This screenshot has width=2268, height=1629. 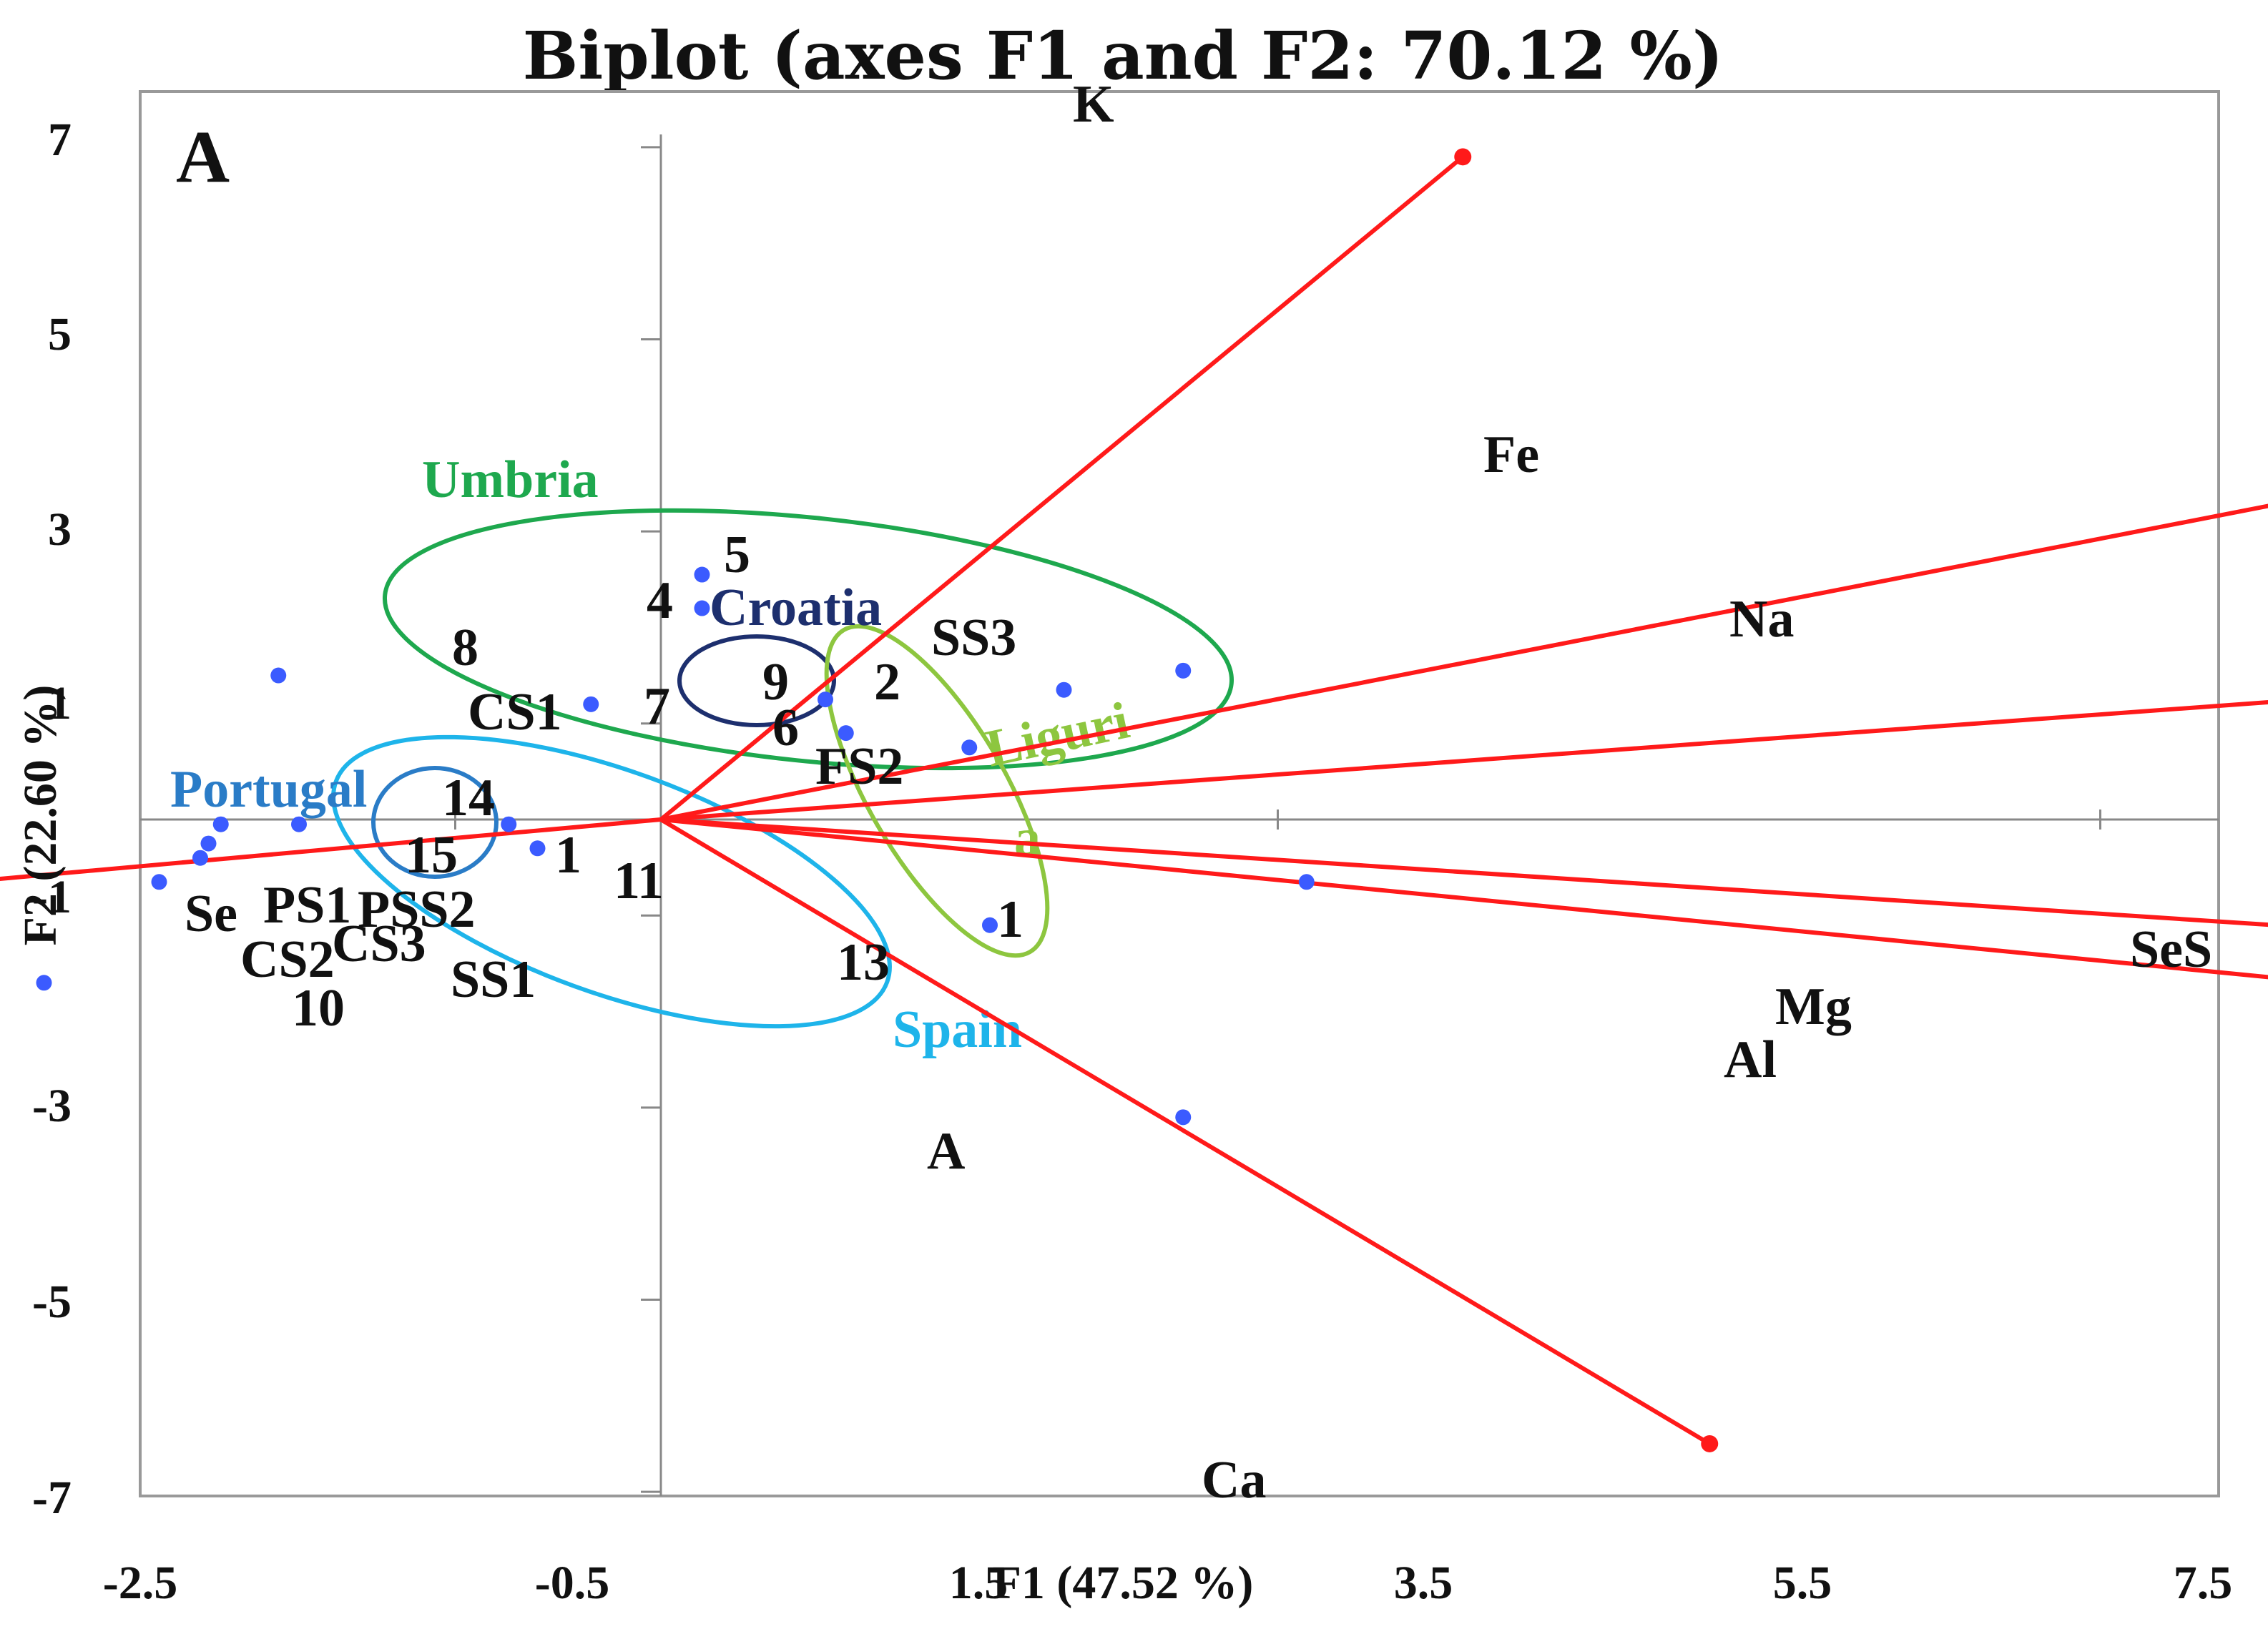 What do you see at coordinates (1010, 919) in the screenshot?
I see `obs-label-1b: 1` at bounding box center [1010, 919].